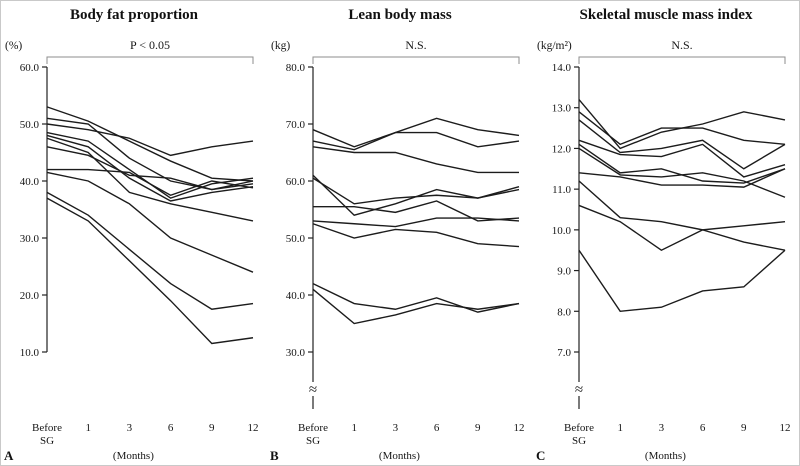 The image size is (800, 466). What do you see at coordinates (274, 455) in the screenshot?
I see `panel-letter-b: B` at bounding box center [274, 455].